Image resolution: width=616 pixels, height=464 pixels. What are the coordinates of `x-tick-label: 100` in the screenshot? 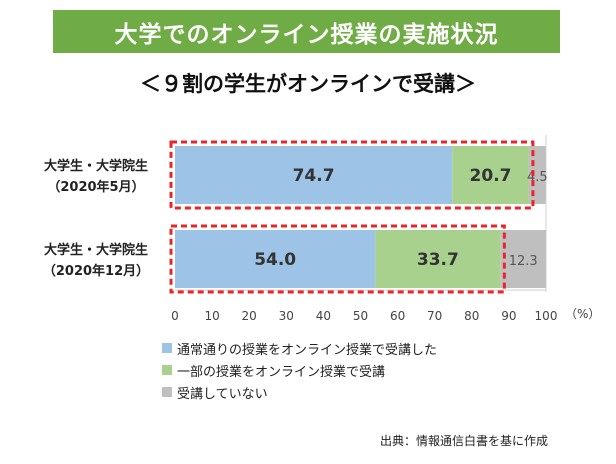 It's located at (546, 316).